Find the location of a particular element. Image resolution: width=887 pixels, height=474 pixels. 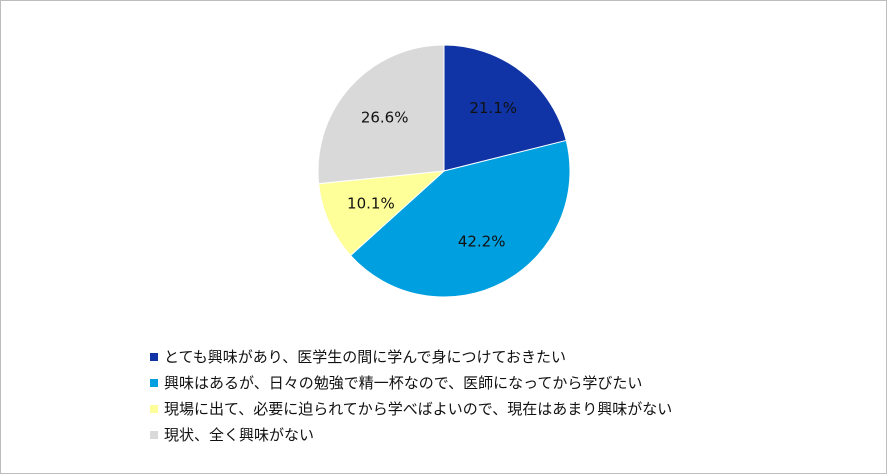

legend-label-interested-later: 興味はあるが、日々の勉強で精一杯なので、医師になってから学びたい is located at coordinates (403, 383).